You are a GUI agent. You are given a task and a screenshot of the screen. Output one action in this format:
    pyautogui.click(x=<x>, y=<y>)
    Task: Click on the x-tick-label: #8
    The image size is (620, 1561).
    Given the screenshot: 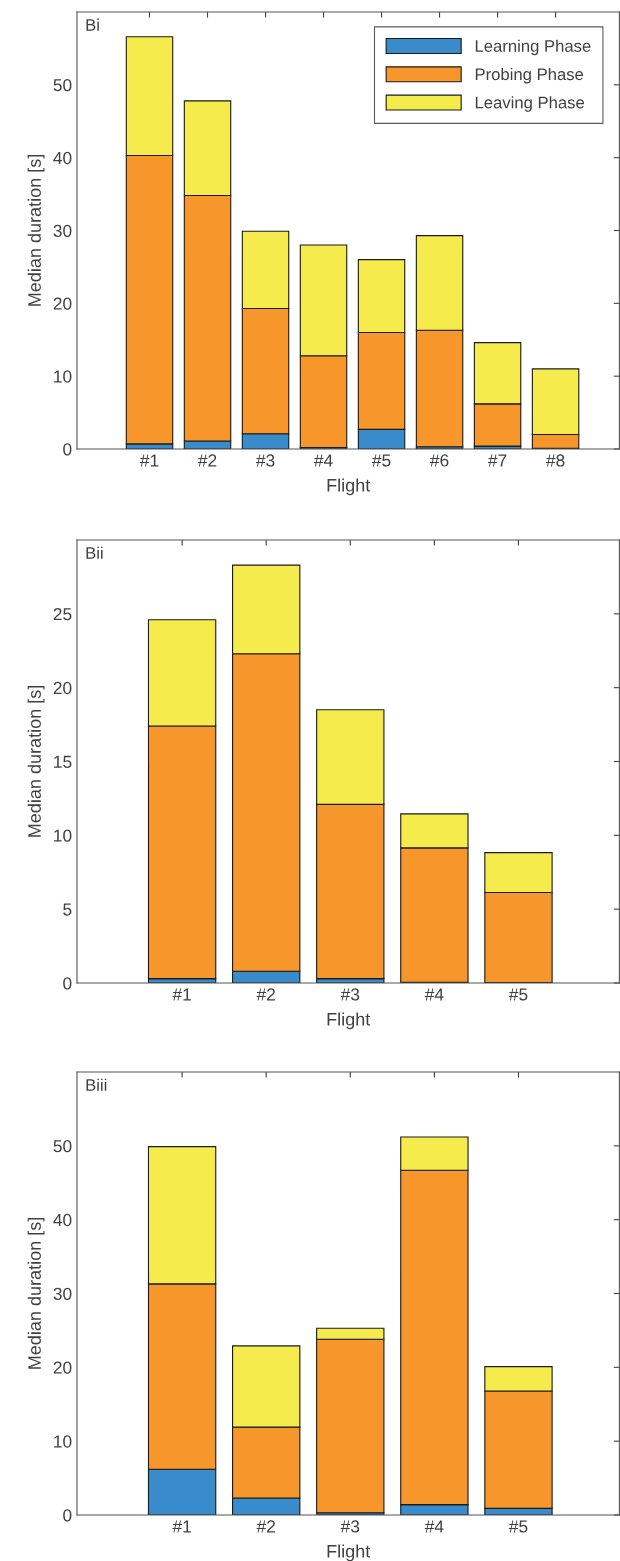 What is the action you would take?
    pyautogui.click(x=555, y=460)
    